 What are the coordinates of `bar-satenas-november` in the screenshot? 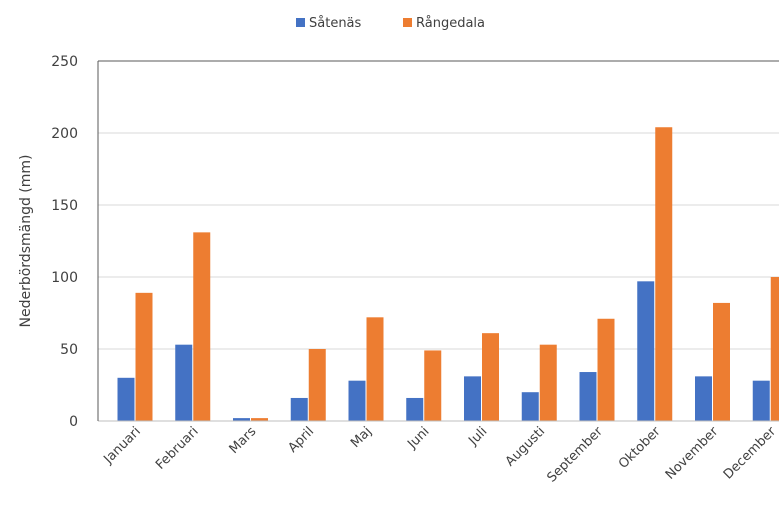 It's located at (703, 398).